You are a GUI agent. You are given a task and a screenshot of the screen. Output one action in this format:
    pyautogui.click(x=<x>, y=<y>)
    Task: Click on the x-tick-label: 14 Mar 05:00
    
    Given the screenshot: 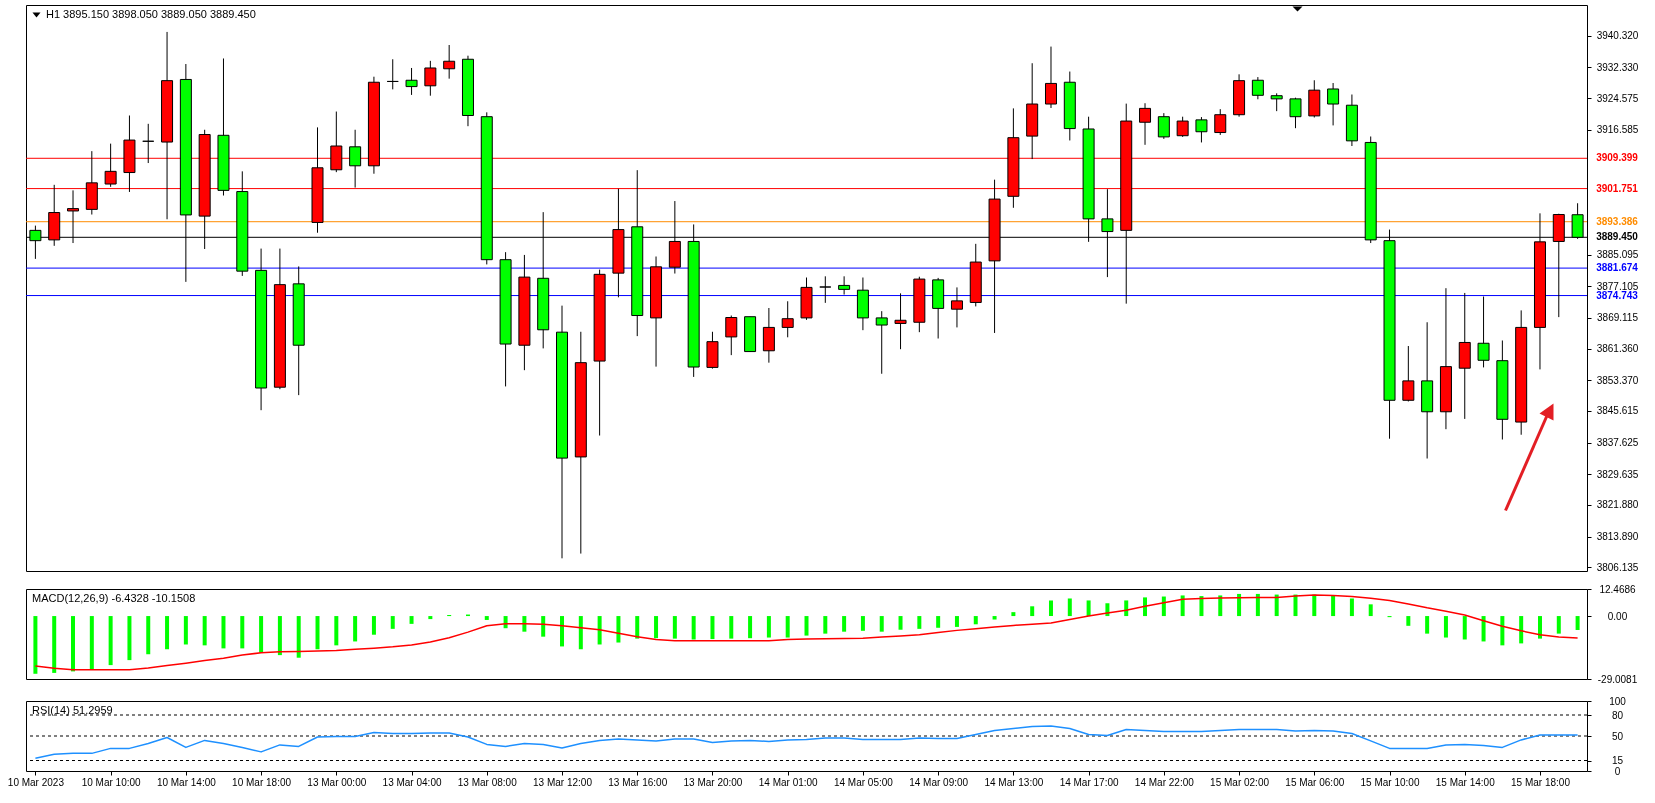 What is the action you would take?
    pyautogui.click(x=863, y=782)
    